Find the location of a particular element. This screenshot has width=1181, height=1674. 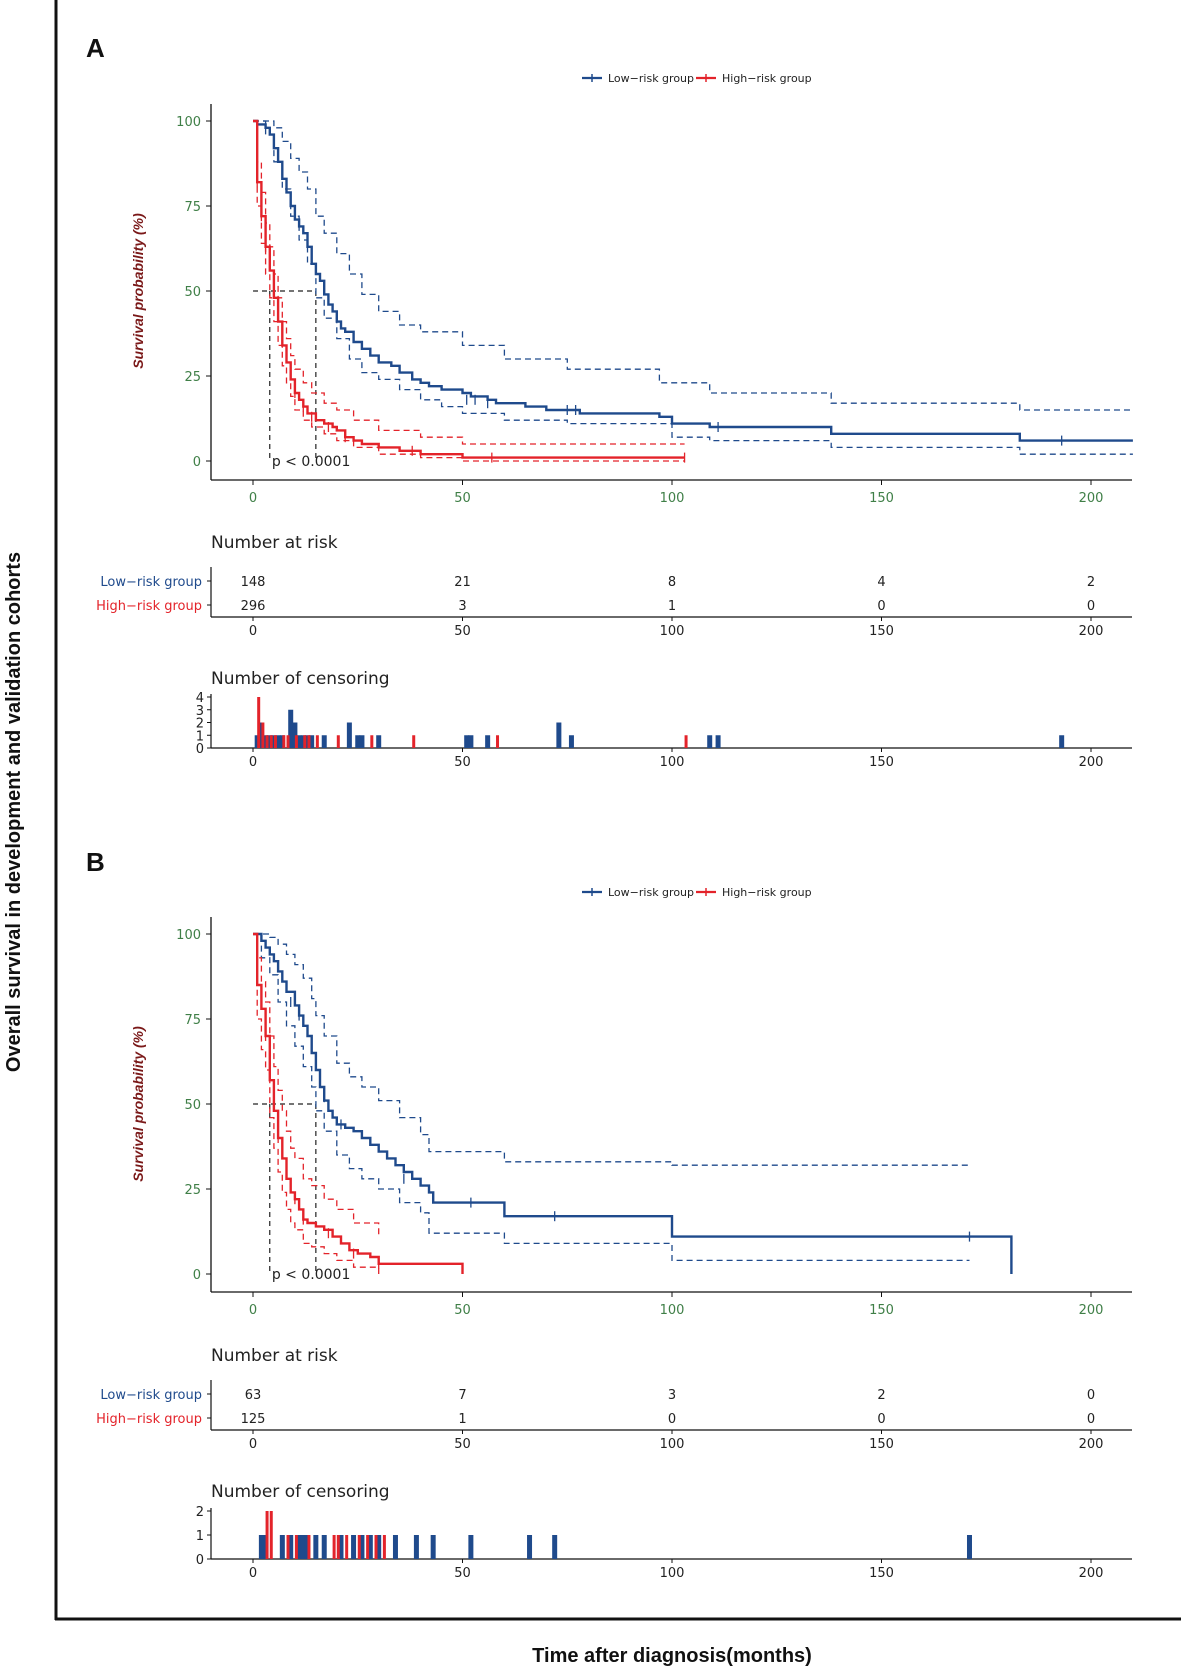

risk-x-tick-label: 50 is located at coordinates (462, 1444).